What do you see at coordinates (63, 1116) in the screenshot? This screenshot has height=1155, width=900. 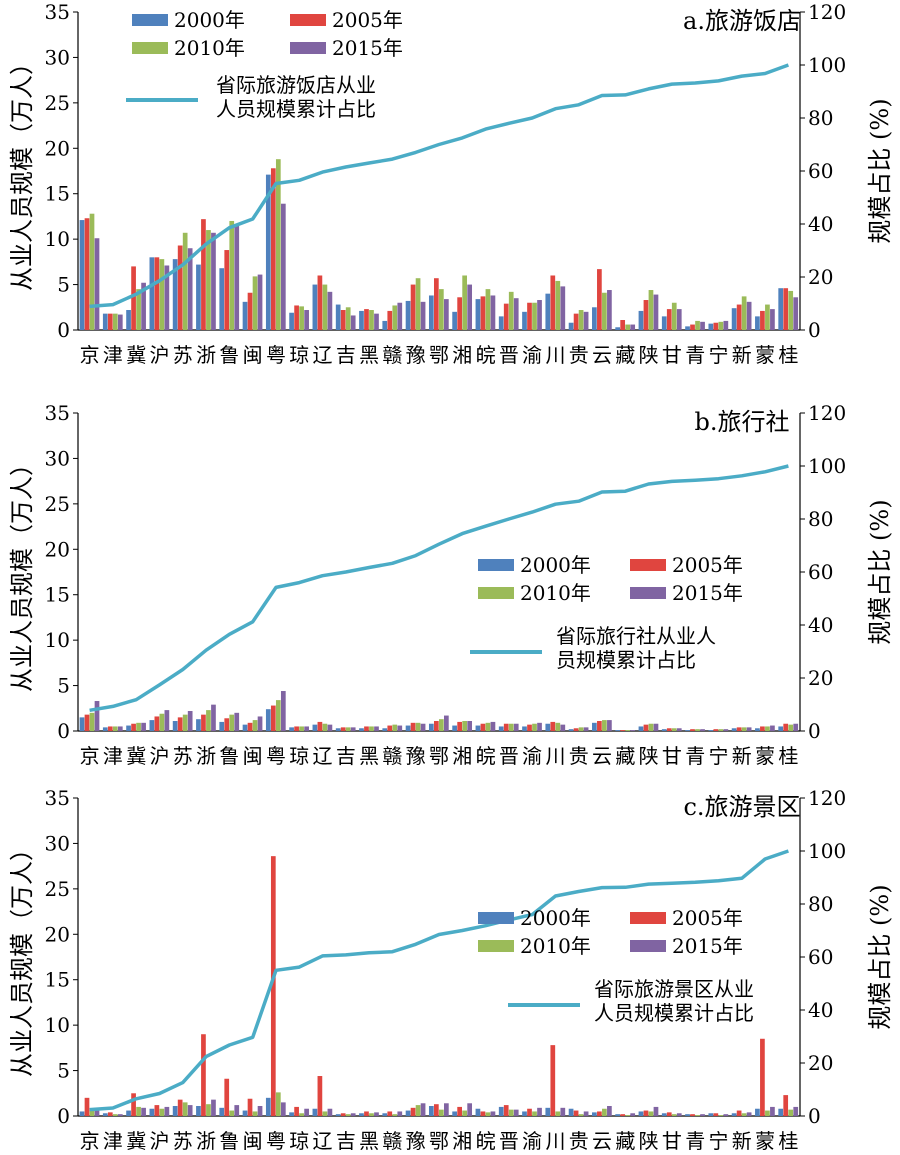 I see `y-tick-label: 0` at bounding box center [63, 1116].